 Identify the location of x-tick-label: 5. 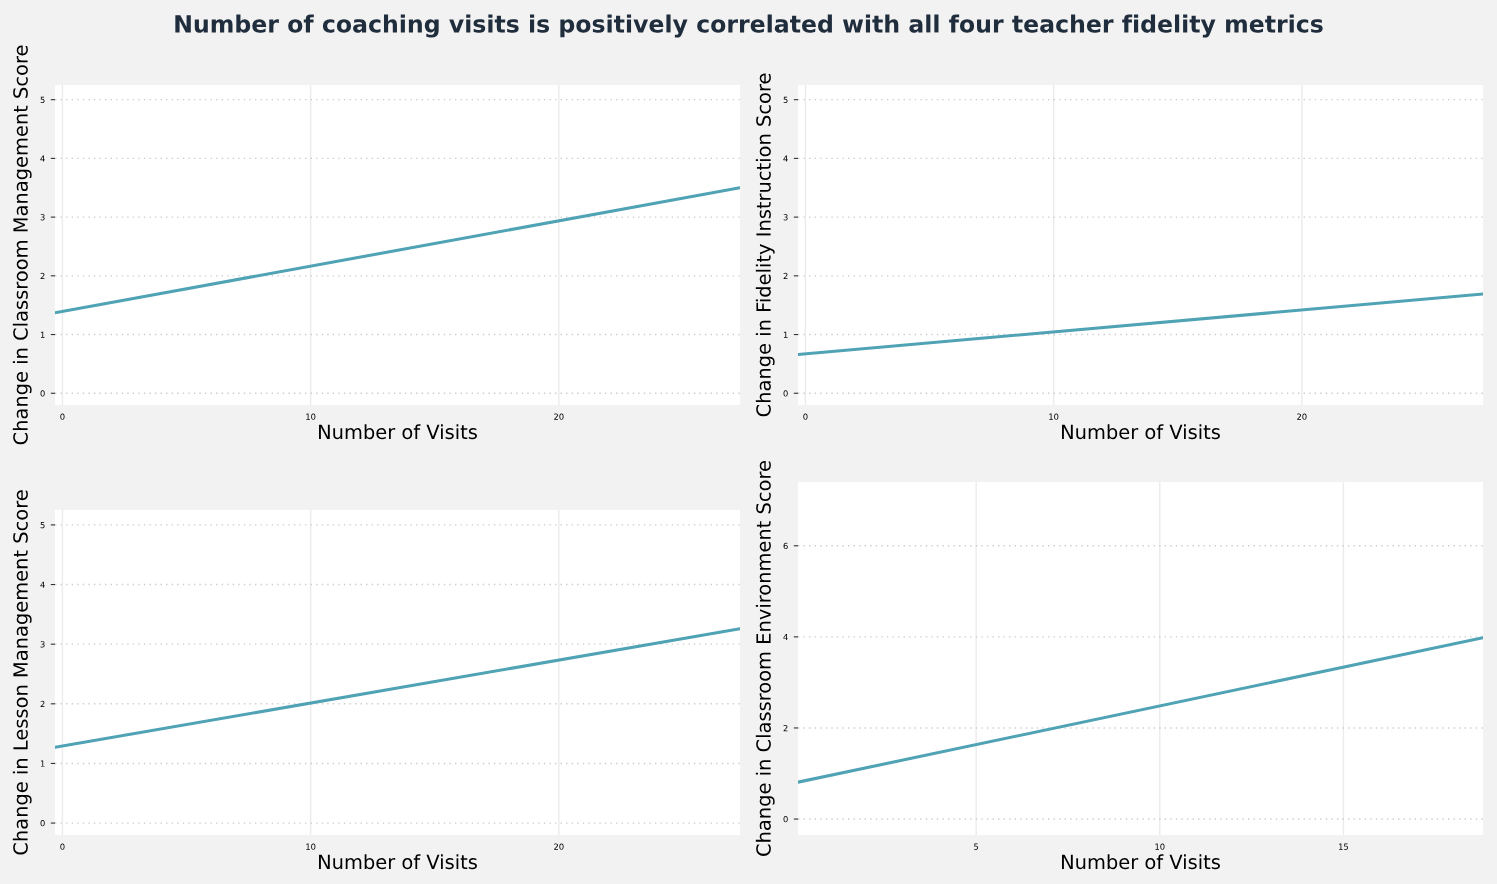
(976, 846).